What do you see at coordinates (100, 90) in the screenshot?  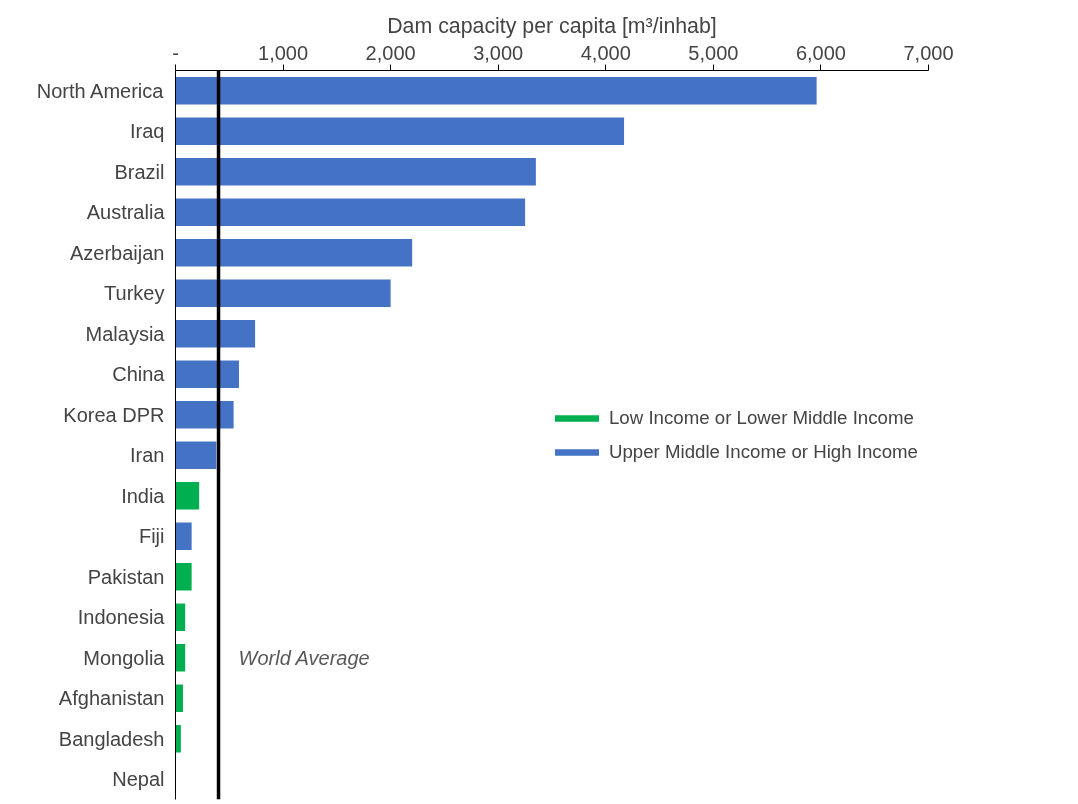 I see `y-tick-label: North America` at bounding box center [100, 90].